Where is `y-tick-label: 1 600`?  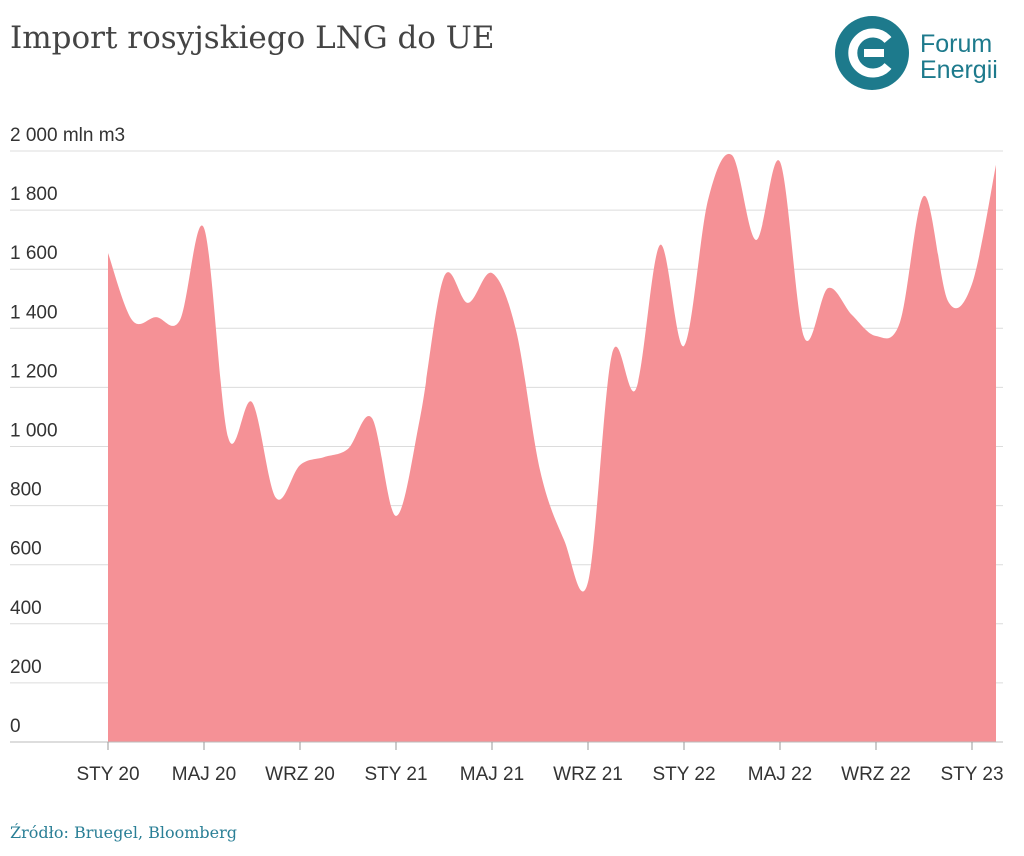
y-tick-label: 1 600 is located at coordinates (34, 253).